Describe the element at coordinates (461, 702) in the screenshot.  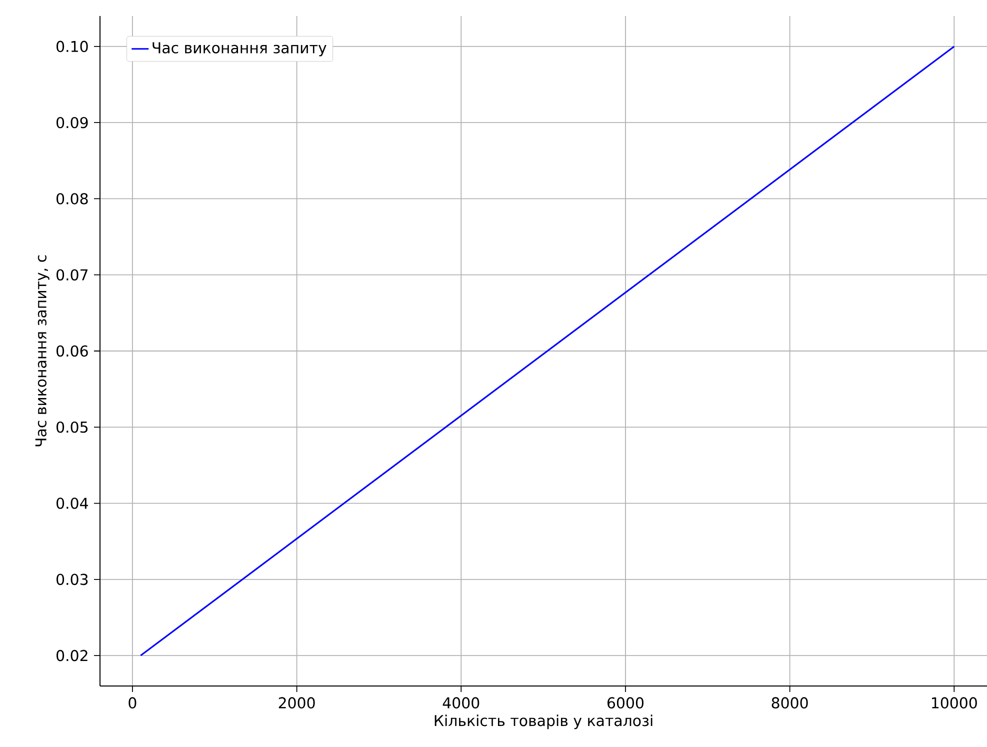
I see `x-tick-label: 4000` at that location.